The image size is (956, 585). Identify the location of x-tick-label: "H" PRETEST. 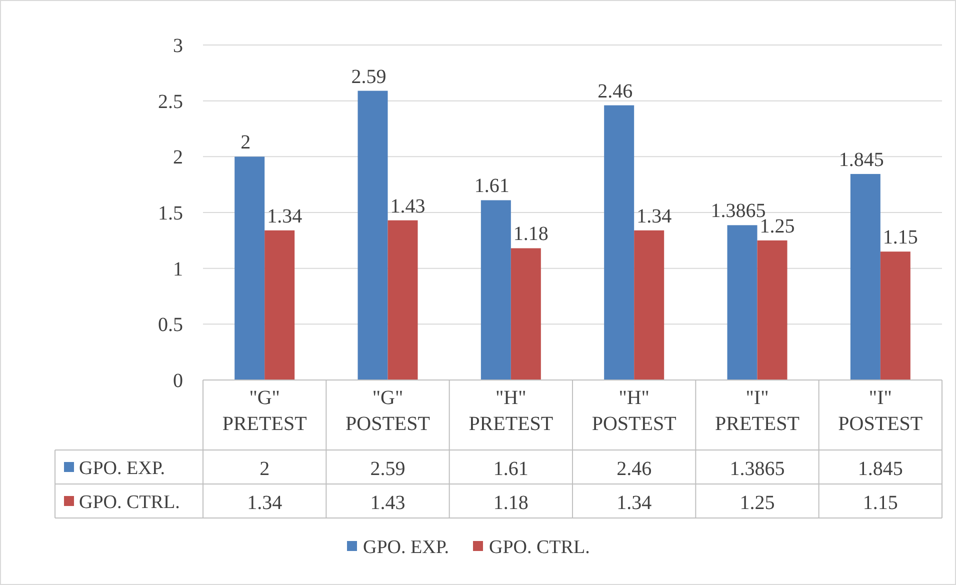
(511, 411).